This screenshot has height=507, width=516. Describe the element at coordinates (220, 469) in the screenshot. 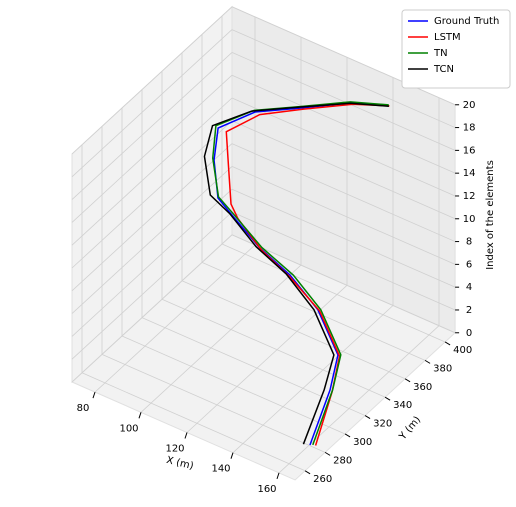

I see `x-tick-label: 140` at that location.